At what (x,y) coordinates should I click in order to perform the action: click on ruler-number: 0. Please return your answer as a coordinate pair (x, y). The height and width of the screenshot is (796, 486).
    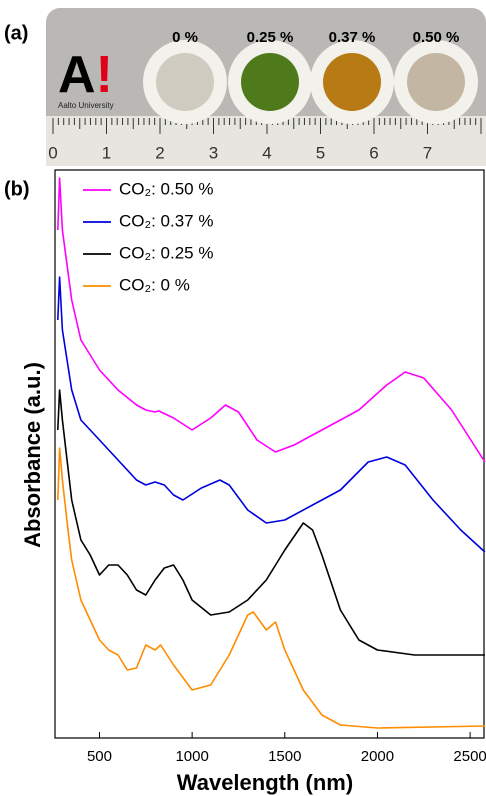
    Looking at the image, I should click on (52, 152).